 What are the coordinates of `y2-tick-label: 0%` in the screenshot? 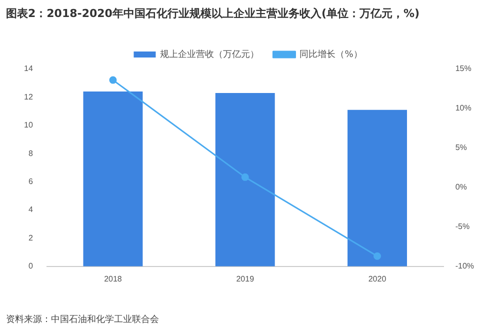 It's located at (461, 187).